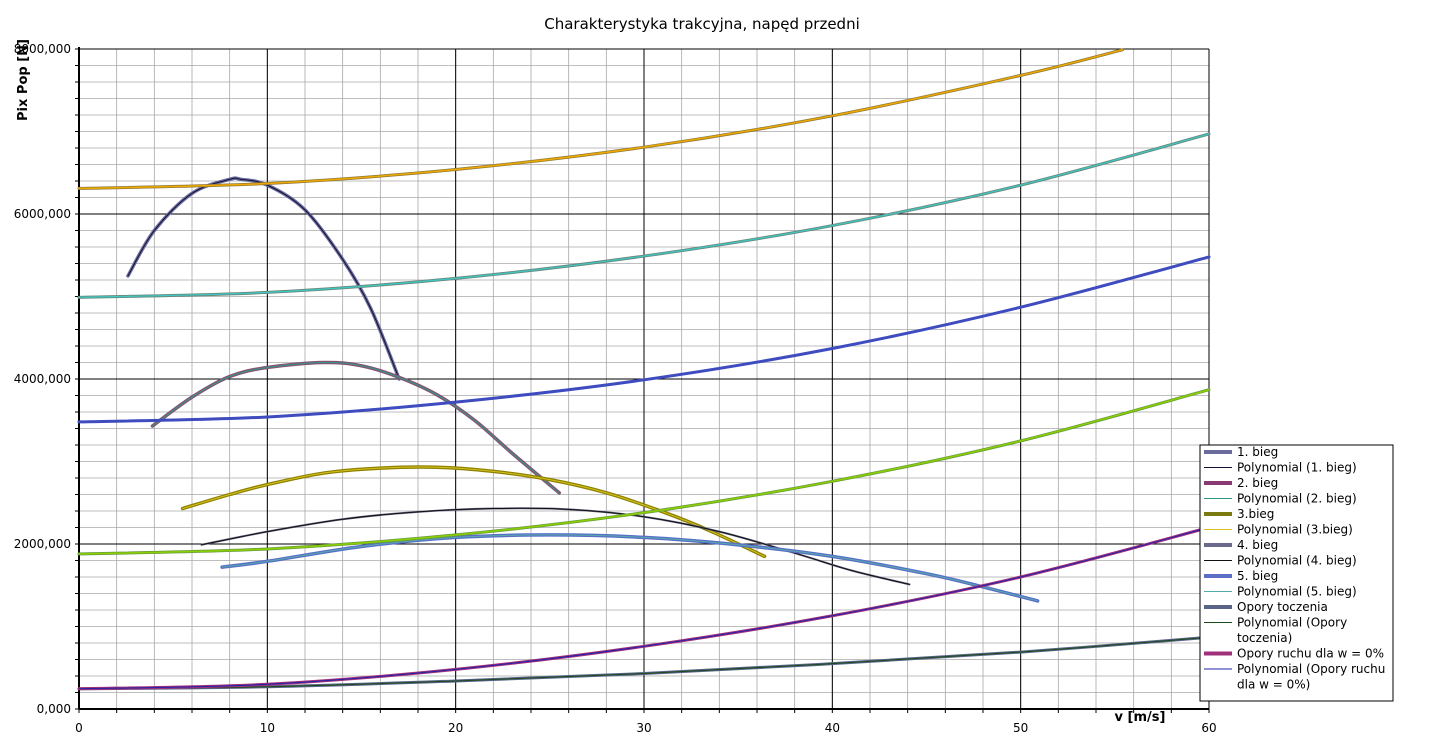  I want to click on x-tick-label: 0, so click(79, 728).